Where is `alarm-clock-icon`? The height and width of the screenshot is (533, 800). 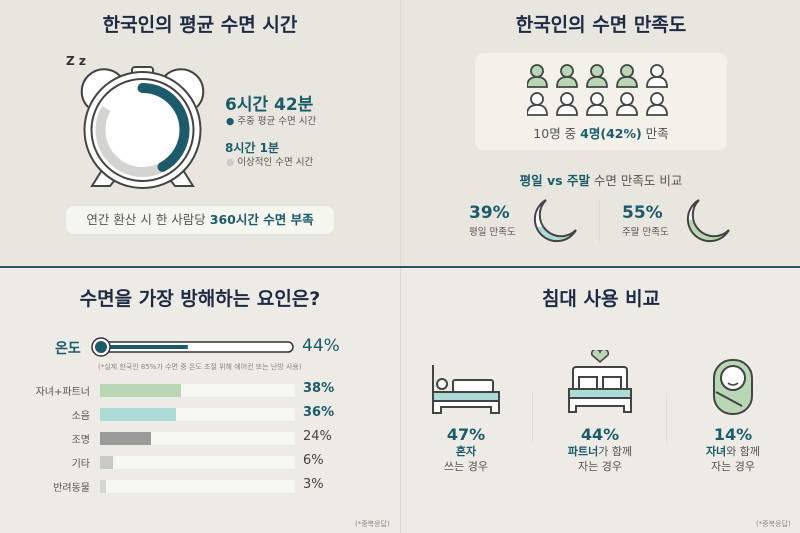 alarm-clock-icon is located at coordinates (142, 127).